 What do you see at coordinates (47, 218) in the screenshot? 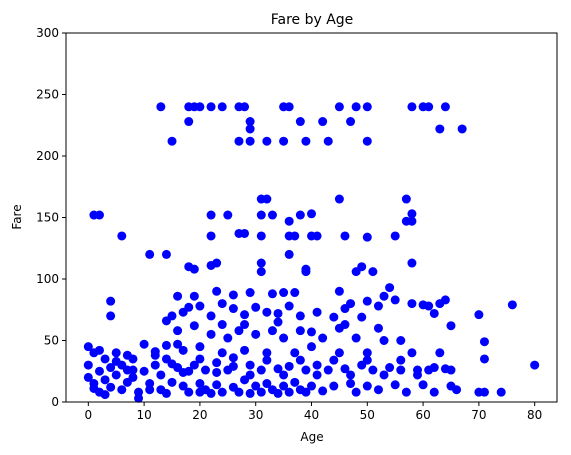
I see `y-tick-label: 150` at bounding box center [47, 218].